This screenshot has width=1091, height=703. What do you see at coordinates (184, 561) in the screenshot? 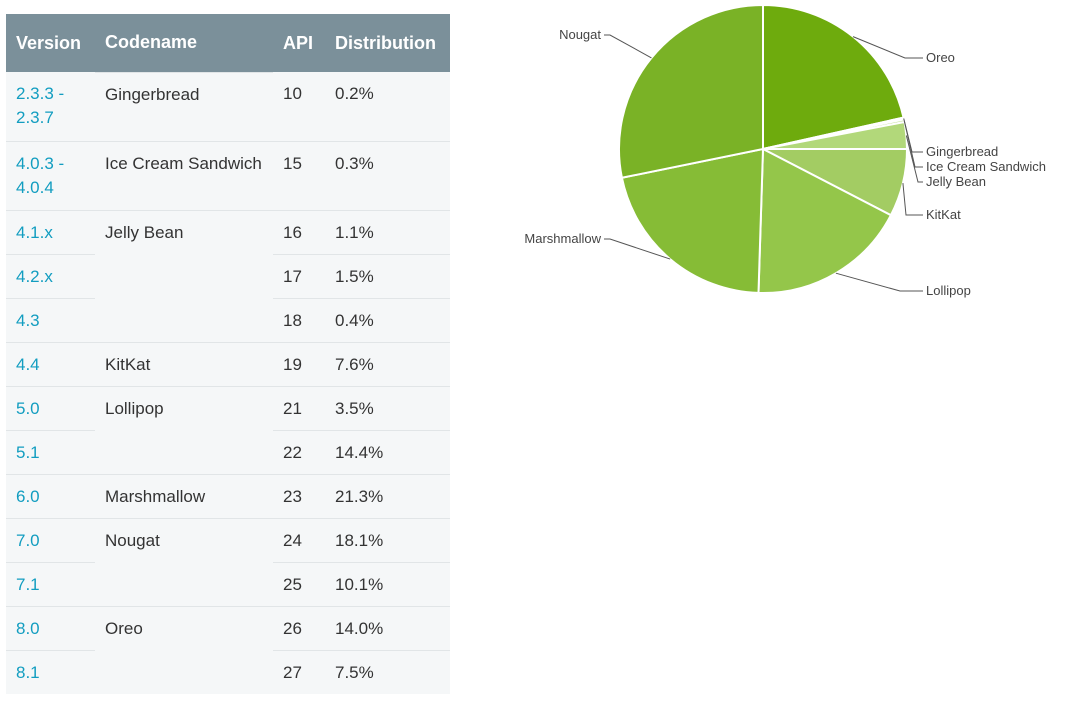
I see `codename-cell: Nougat` at bounding box center [184, 561].